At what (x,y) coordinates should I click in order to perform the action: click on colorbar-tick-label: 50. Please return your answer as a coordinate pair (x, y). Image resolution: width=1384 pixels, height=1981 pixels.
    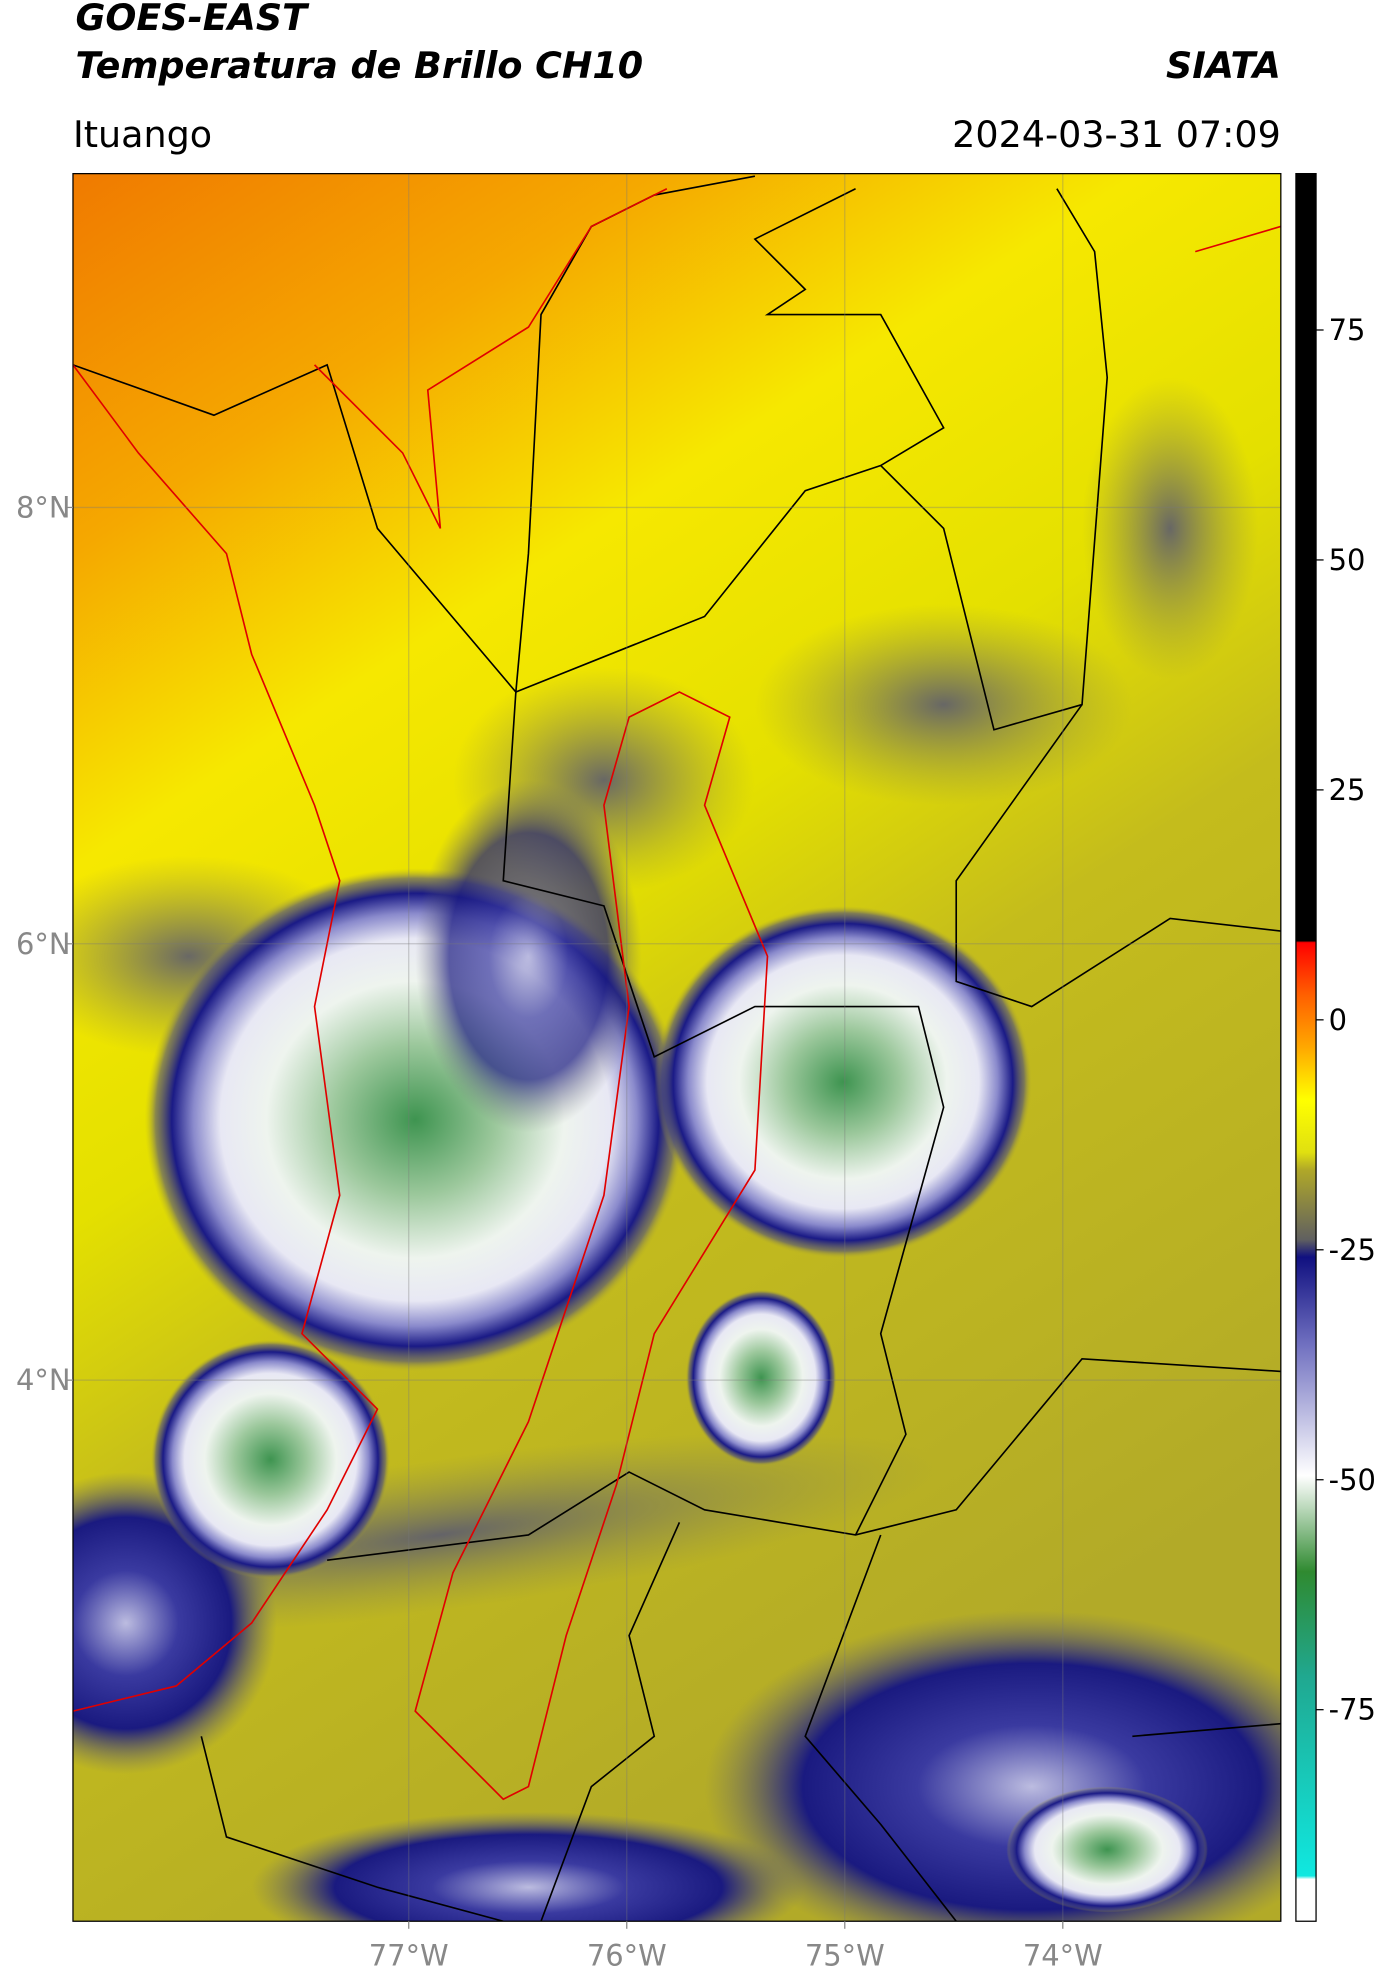
    Looking at the image, I should click on (1347, 560).